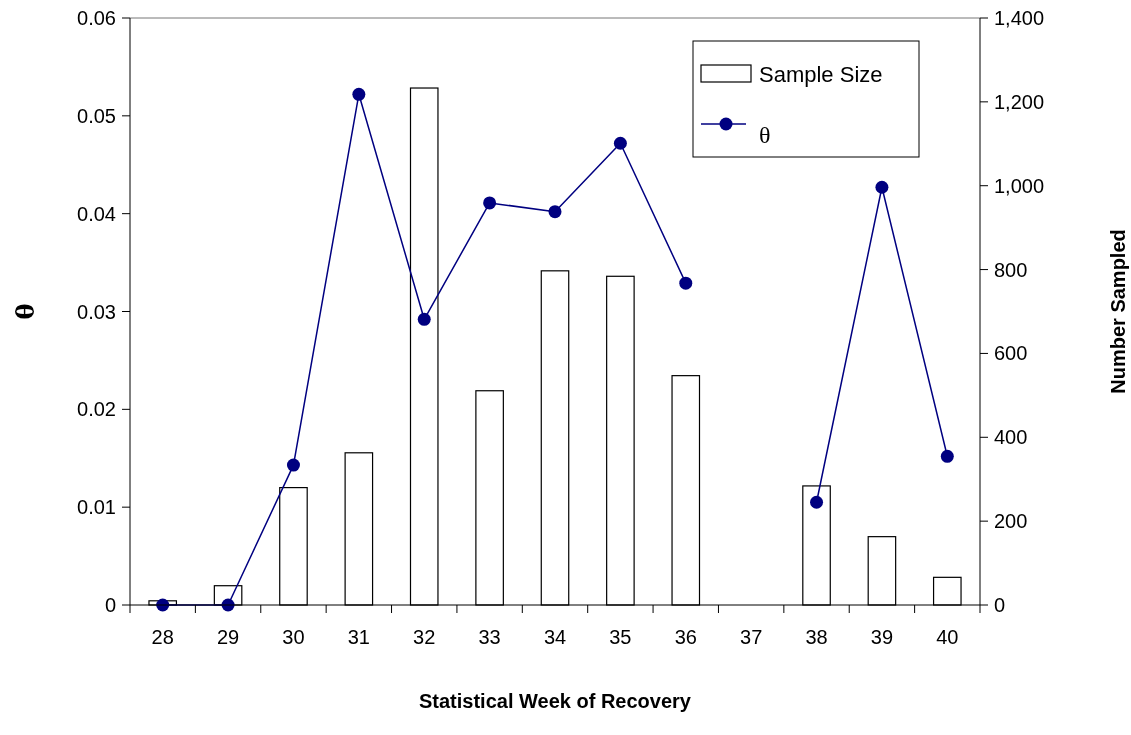 This screenshot has width=1131, height=735. Describe the element at coordinates (293, 637) in the screenshot. I see `x-tick-label: 30` at that location.